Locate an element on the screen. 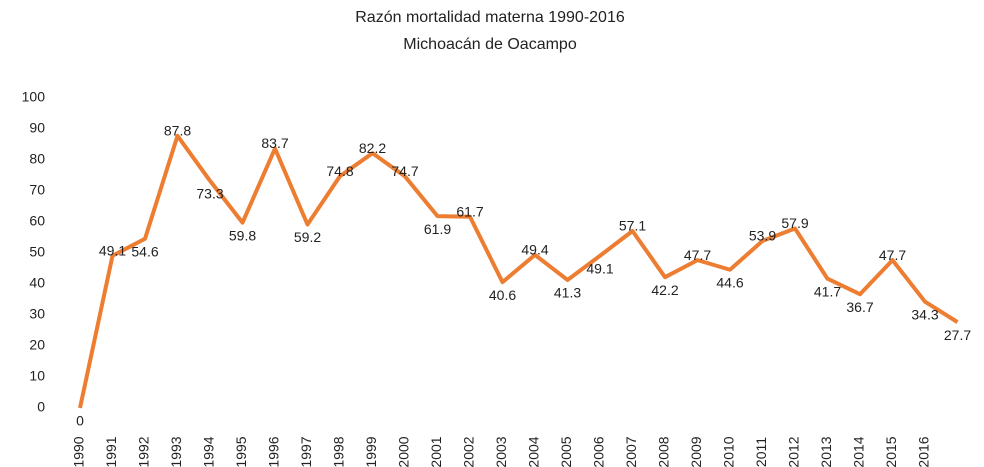  y-tick-label: 80 is located at coordinates (37, 159).